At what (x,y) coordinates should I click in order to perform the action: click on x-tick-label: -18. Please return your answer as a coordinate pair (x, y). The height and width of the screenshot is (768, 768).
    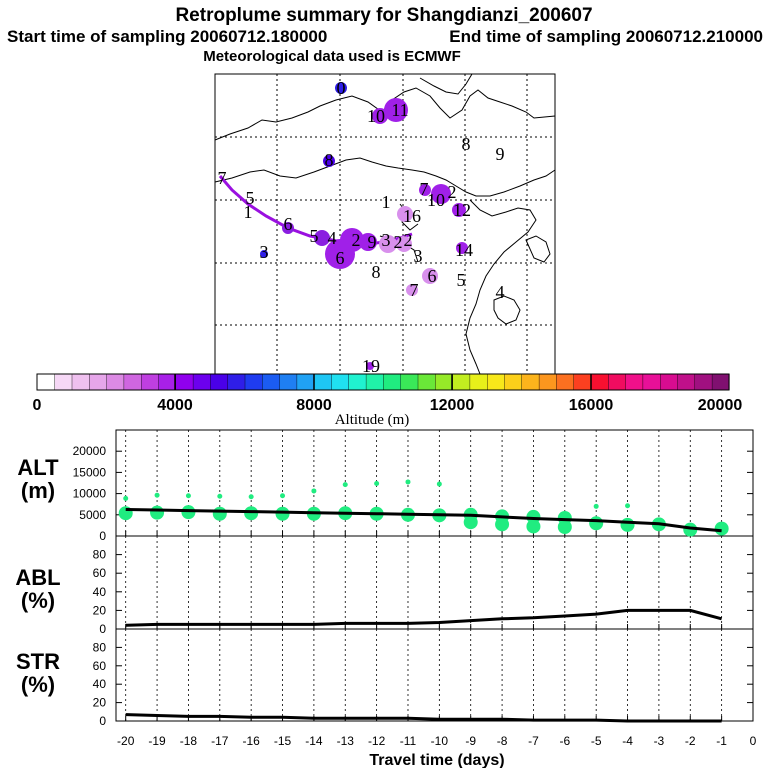
    Looking at the image, I should click on (189, 741).